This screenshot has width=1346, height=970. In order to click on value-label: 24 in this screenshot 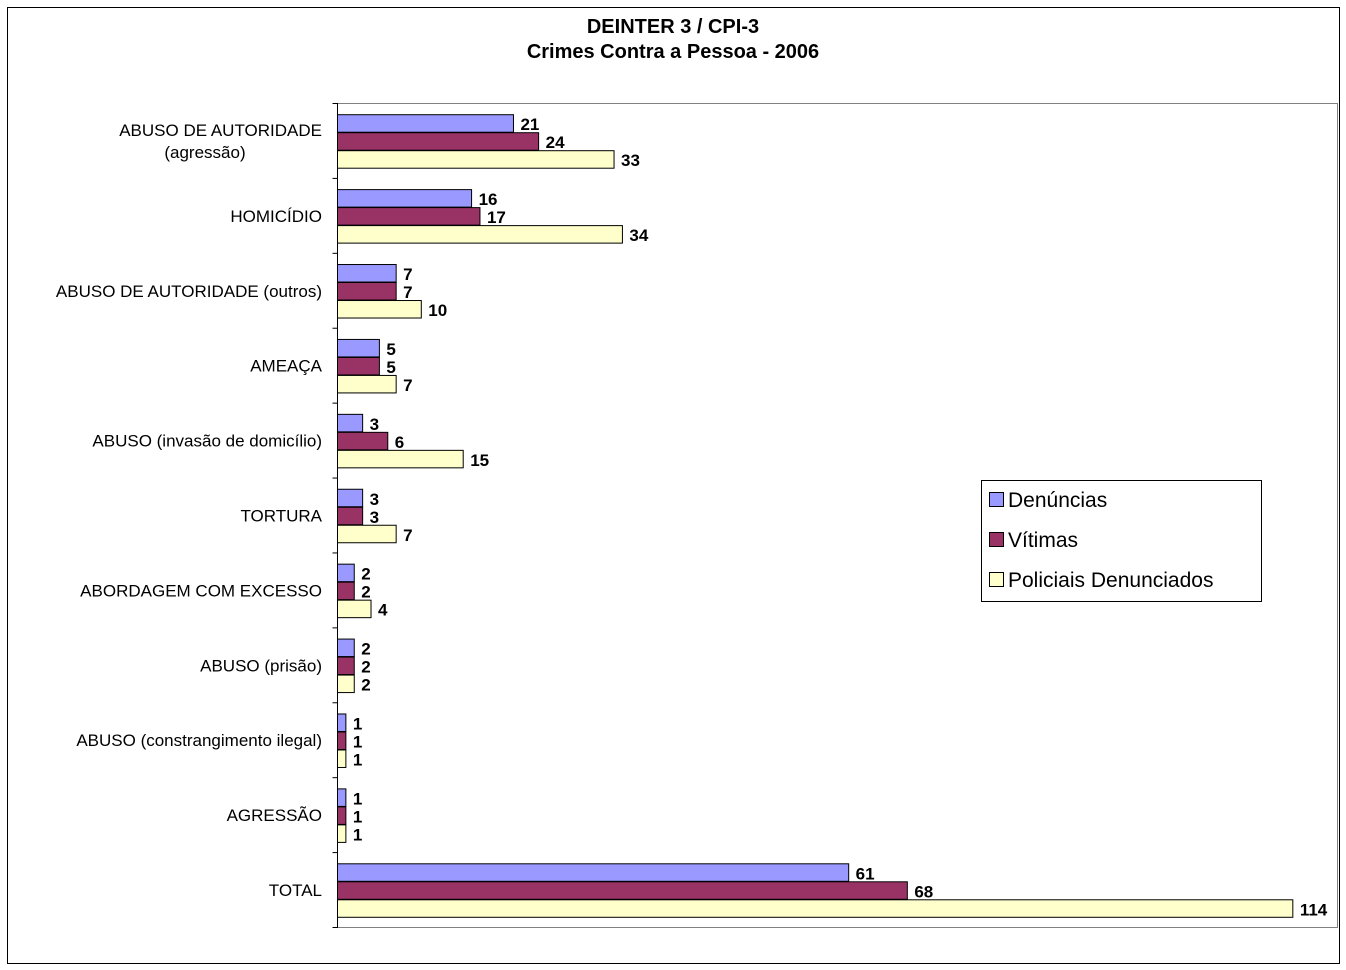, I will do `click(555, 142)`.